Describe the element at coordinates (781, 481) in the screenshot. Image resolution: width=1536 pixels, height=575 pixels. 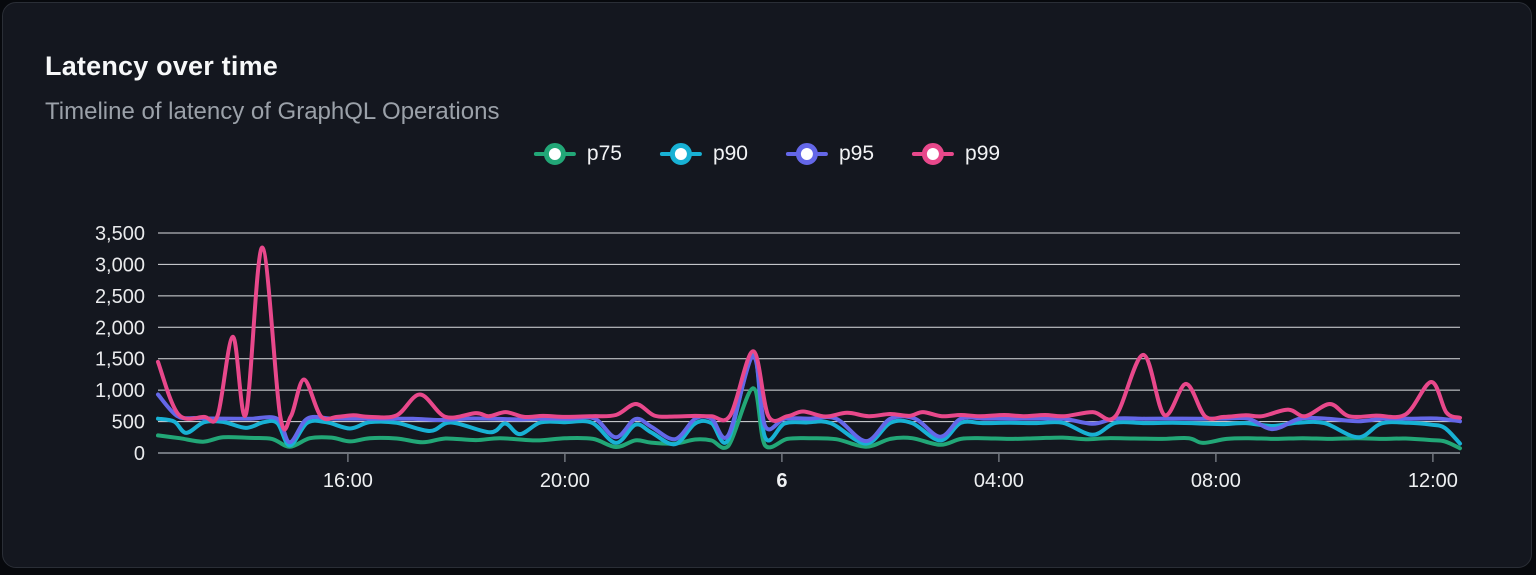
I see `x-axis-tick-label: 6` at that location.